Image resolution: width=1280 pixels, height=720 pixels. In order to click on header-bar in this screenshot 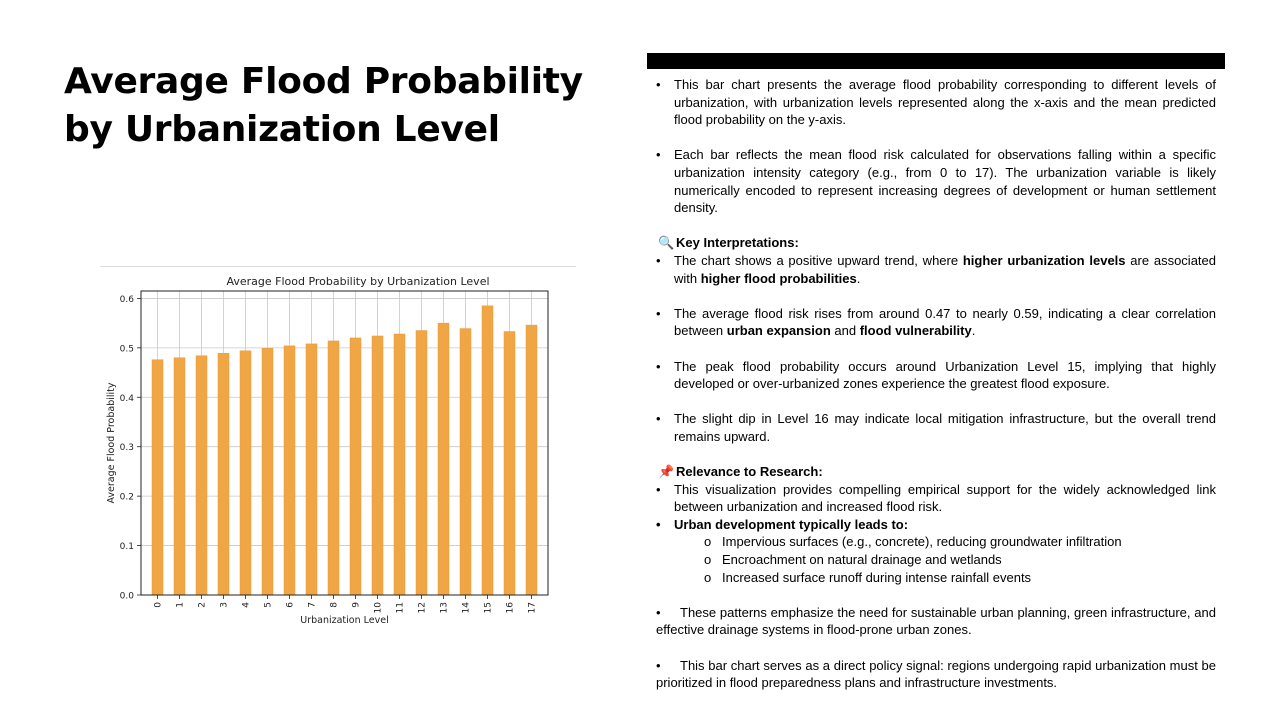, I will do `click(936, 61)`.